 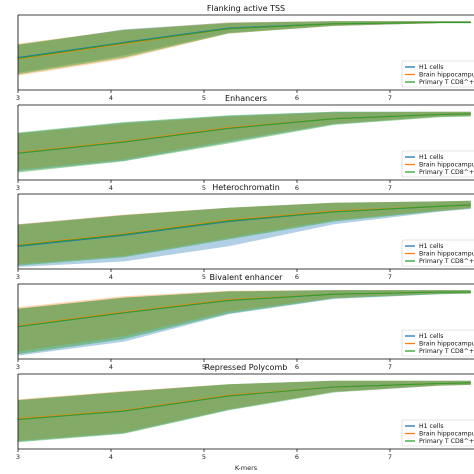 What do you see at coordinates (246, 187) in the screenshot?
I see `panel-title: Heterochromatin` at bounding box center [246, 187].